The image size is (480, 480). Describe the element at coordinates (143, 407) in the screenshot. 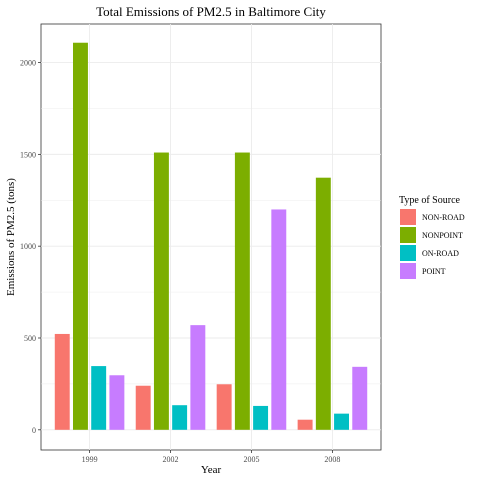

I see `bar-non-road-2002` at that location.